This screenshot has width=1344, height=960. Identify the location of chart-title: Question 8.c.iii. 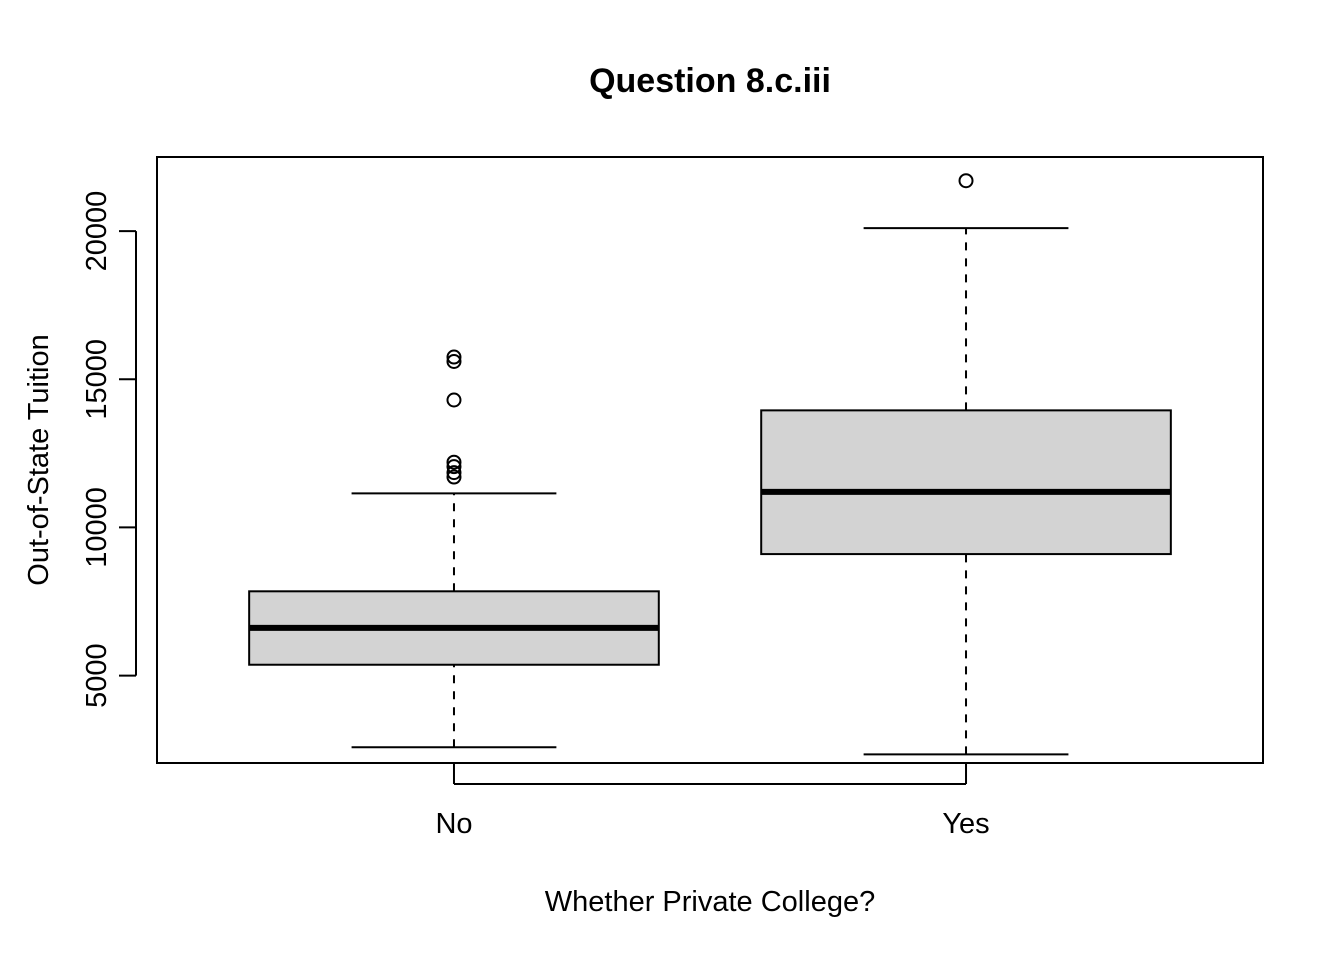
(710, 81).